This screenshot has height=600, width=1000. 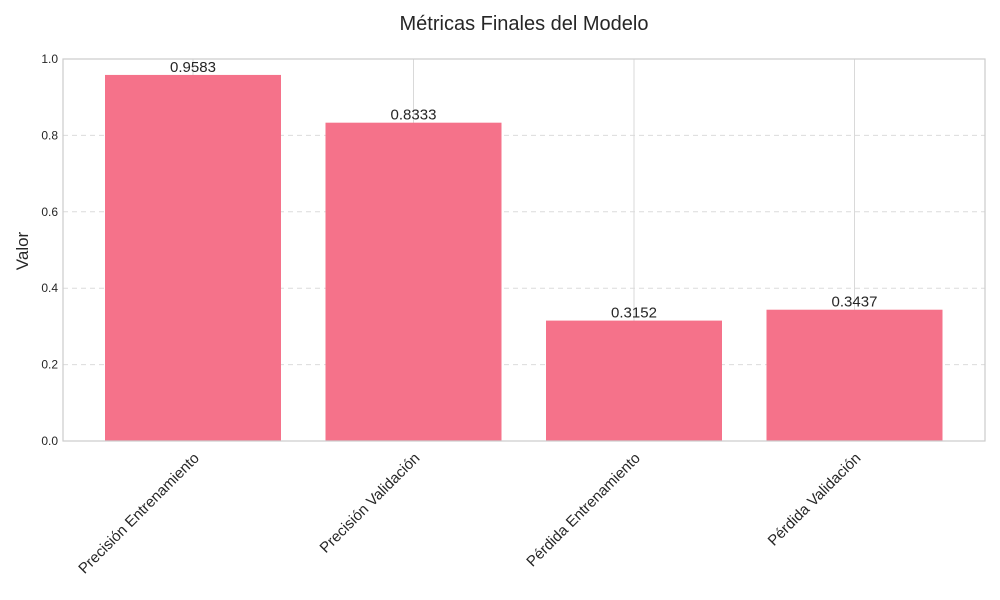 I want to click on data-label: 0.8333, so click(x=414, y=115).